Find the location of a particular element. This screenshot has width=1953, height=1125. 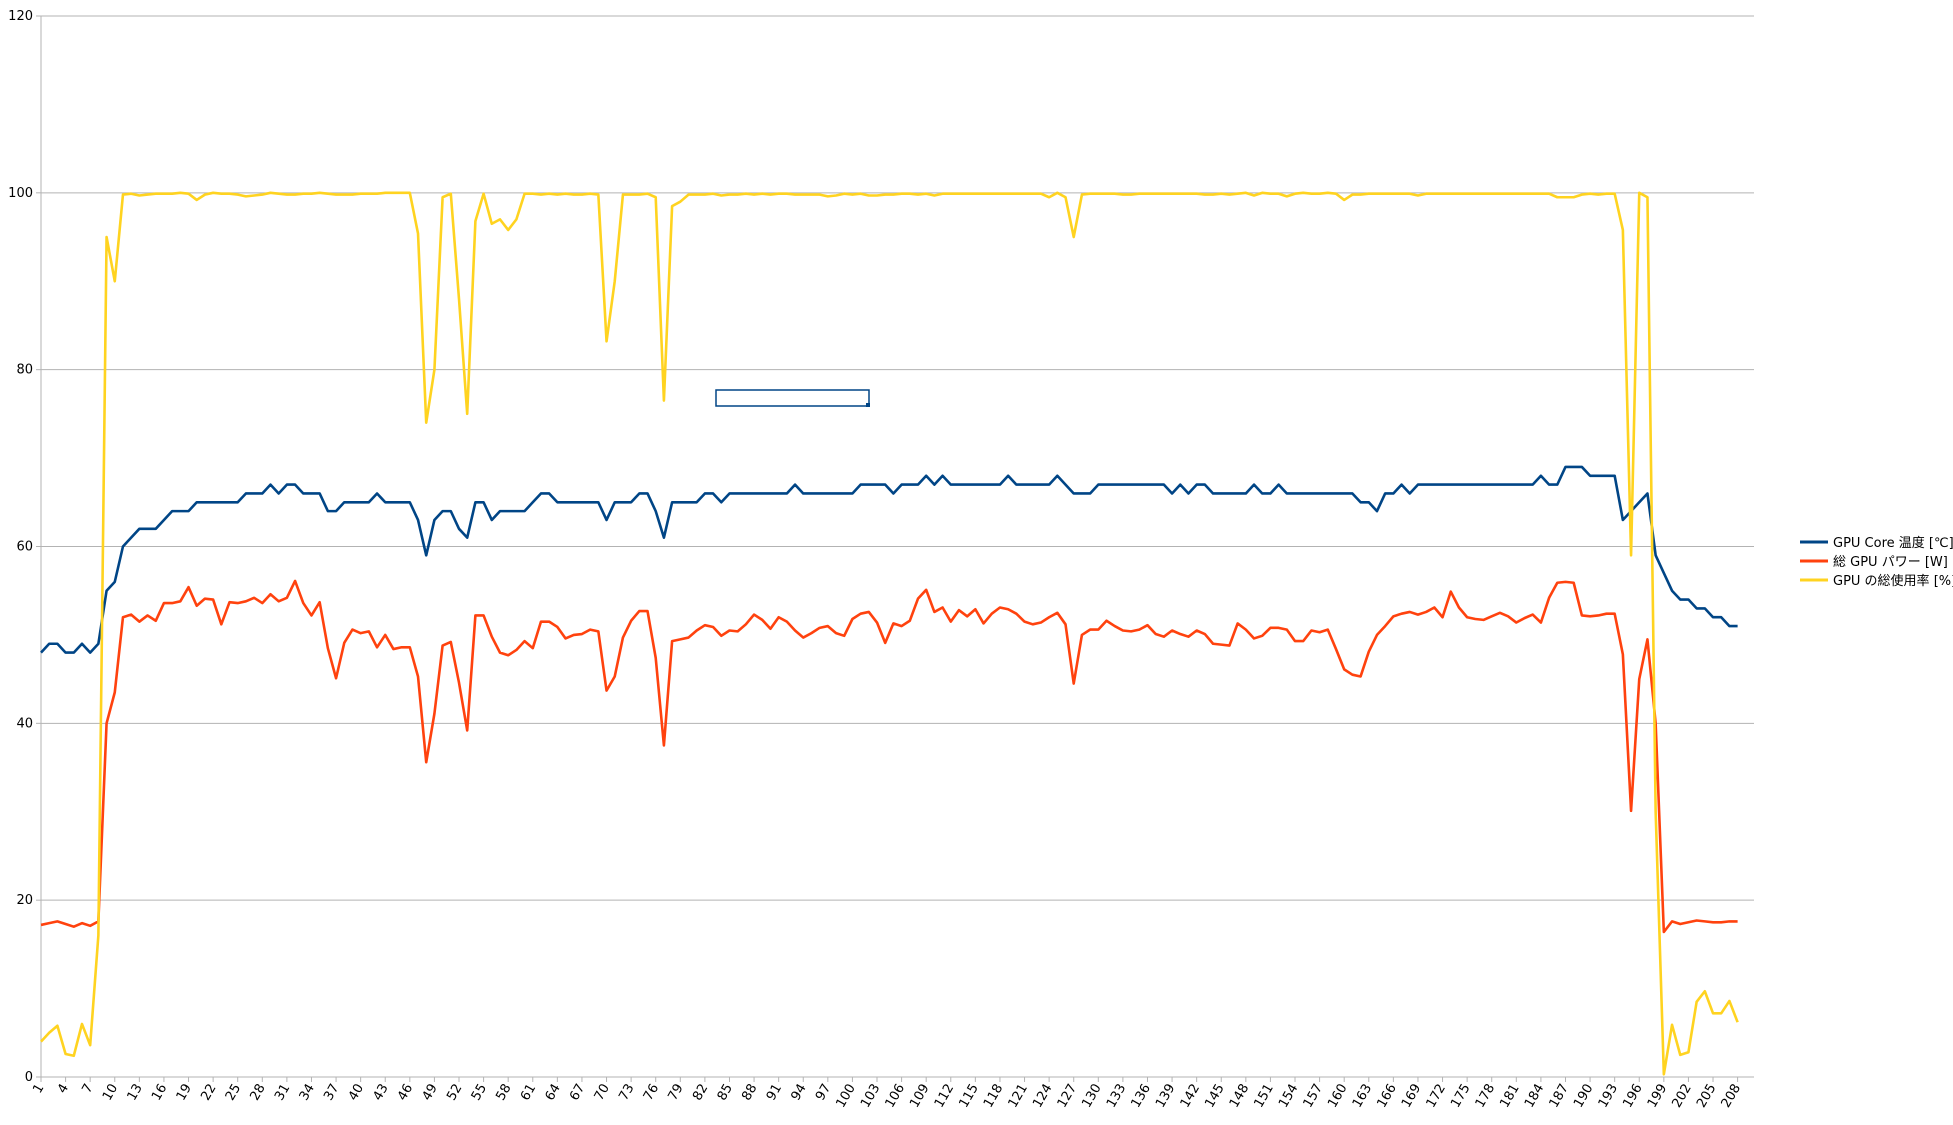

x-tick-label: 82 is located at coordinates (700, 1093).